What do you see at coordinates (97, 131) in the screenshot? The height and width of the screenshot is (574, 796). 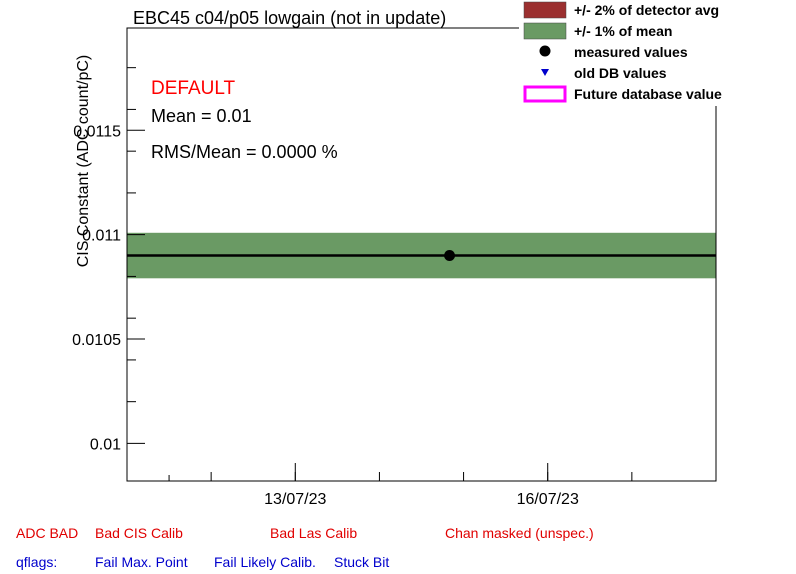 I see `y-tick-label: 0.0115` at bounding box center [97, 131].